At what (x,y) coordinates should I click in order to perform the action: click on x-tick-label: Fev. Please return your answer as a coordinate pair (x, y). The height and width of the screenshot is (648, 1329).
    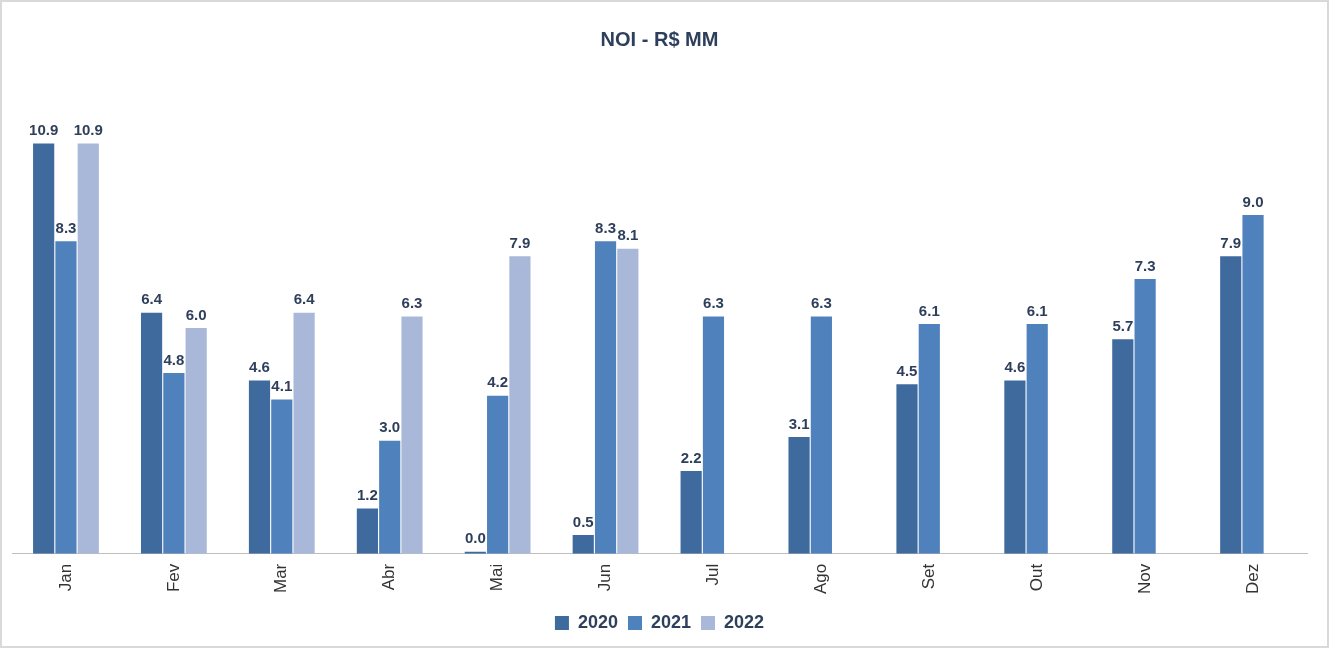
    Looking at the image, I should click on (173, 578).